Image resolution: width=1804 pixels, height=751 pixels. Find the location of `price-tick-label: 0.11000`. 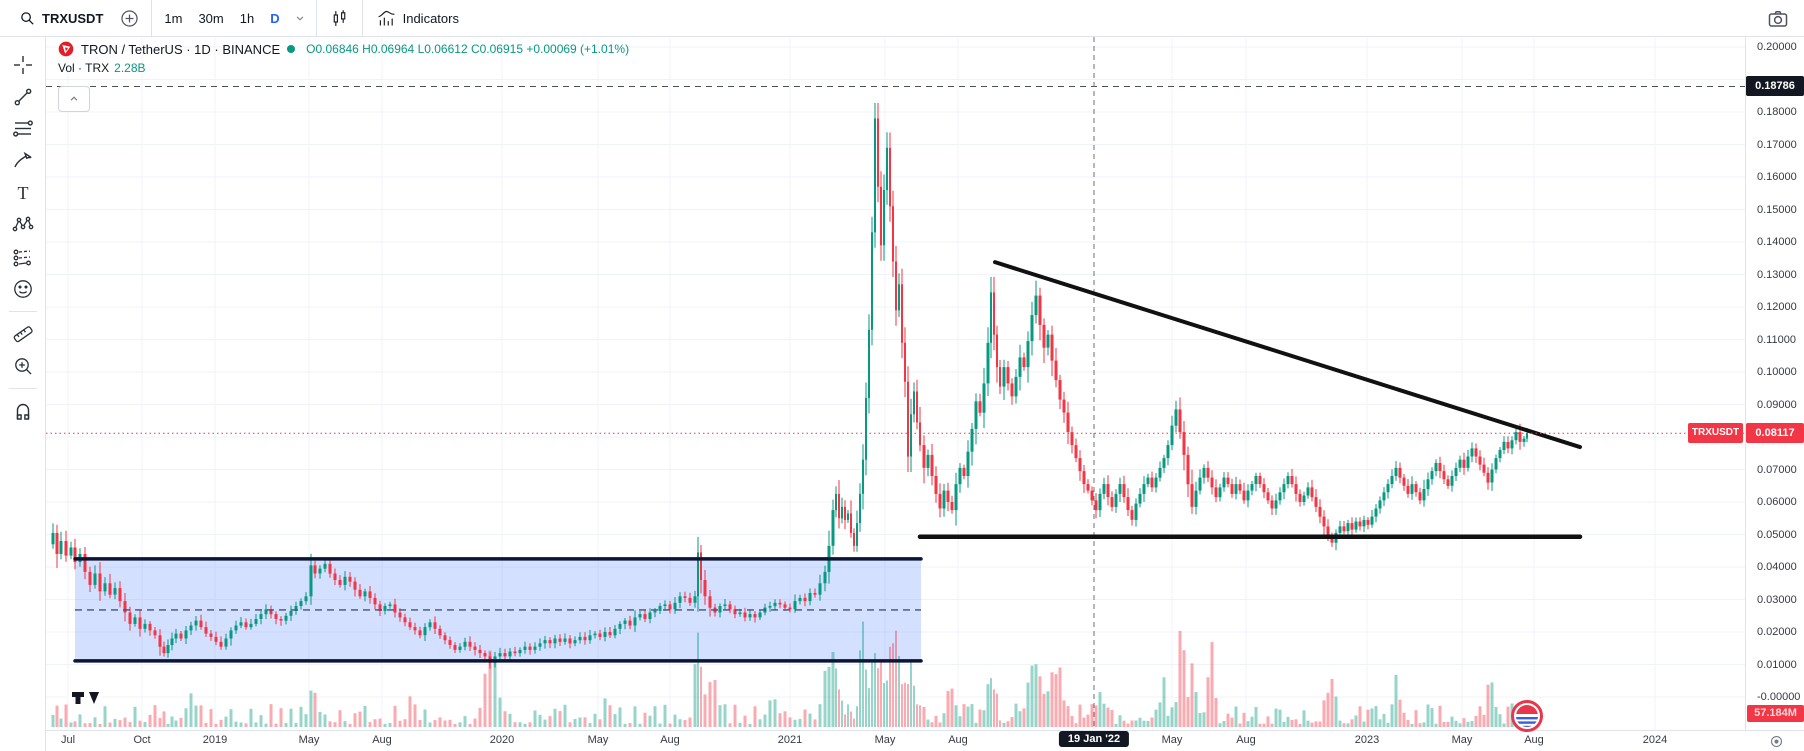

price-tick-label: 0.11000 is located at coordinates (1776, 339).